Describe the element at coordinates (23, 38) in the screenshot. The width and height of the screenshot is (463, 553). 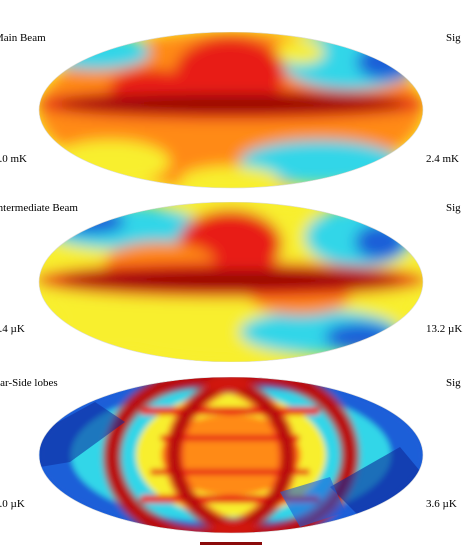
I see `panel-title: Main Beam` at that location.